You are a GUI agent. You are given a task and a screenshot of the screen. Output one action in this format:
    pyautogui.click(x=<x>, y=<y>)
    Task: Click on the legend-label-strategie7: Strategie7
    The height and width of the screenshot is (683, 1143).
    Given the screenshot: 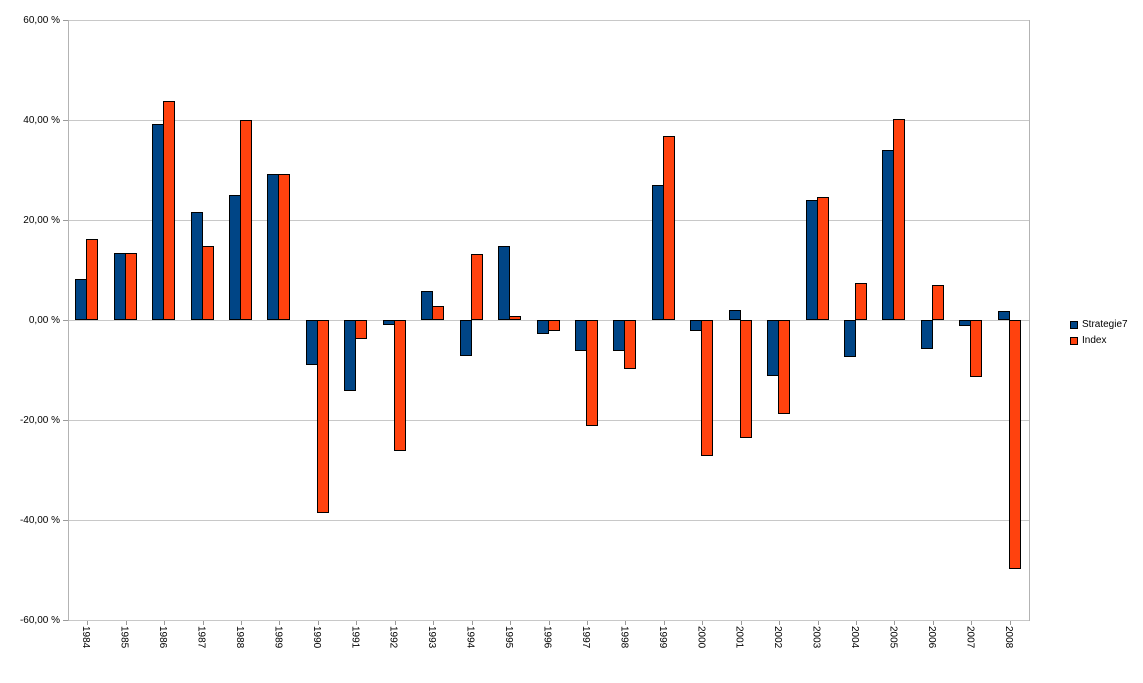 What is the action you would take?
    pyautogui.click(x=1105, y=324)
    